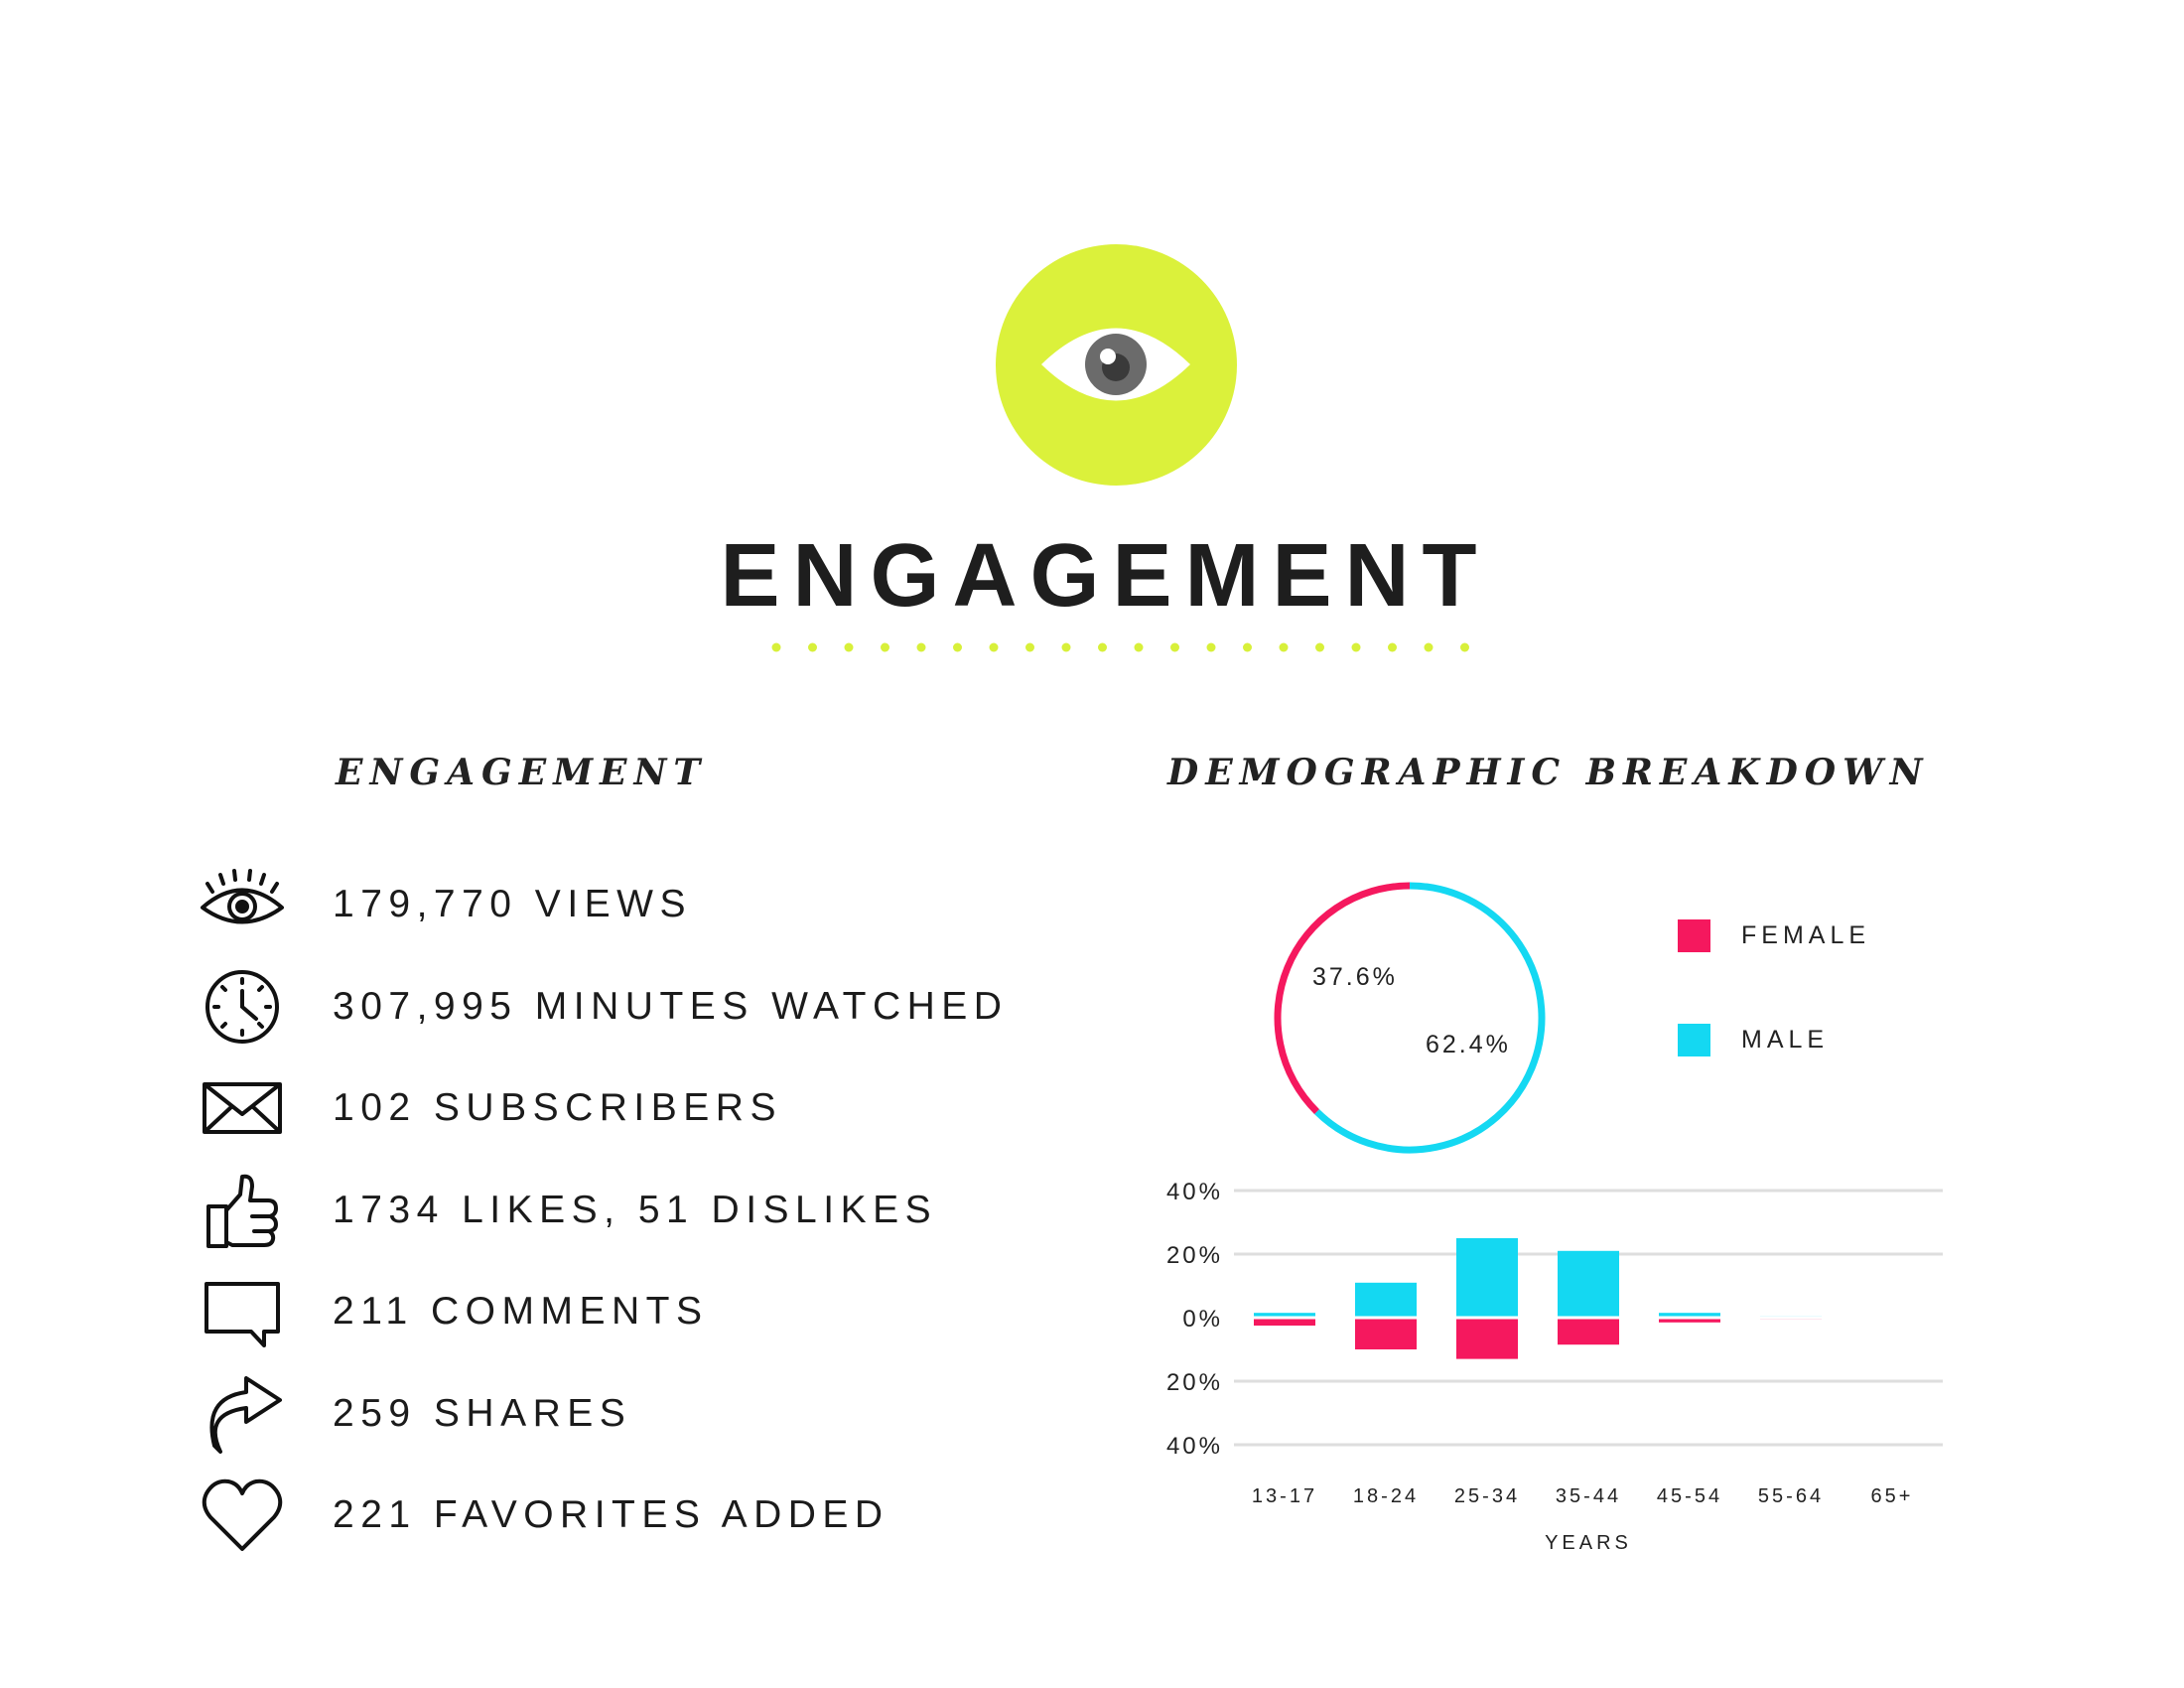  I want to click on eye-icon, so click(242, 904).